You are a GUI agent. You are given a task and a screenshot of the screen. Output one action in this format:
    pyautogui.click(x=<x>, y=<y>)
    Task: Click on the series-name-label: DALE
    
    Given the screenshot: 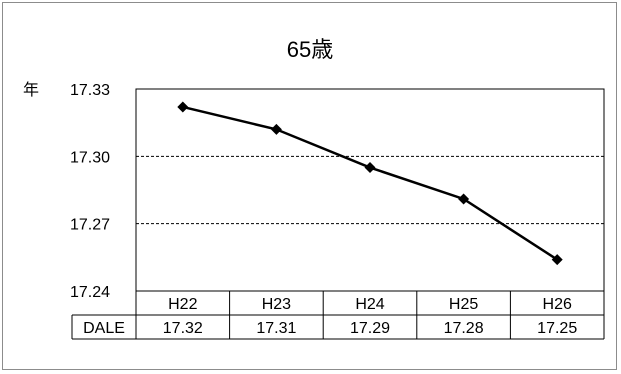 What is the action you would take?
    pyautogui.click(x=104, y=328)
    